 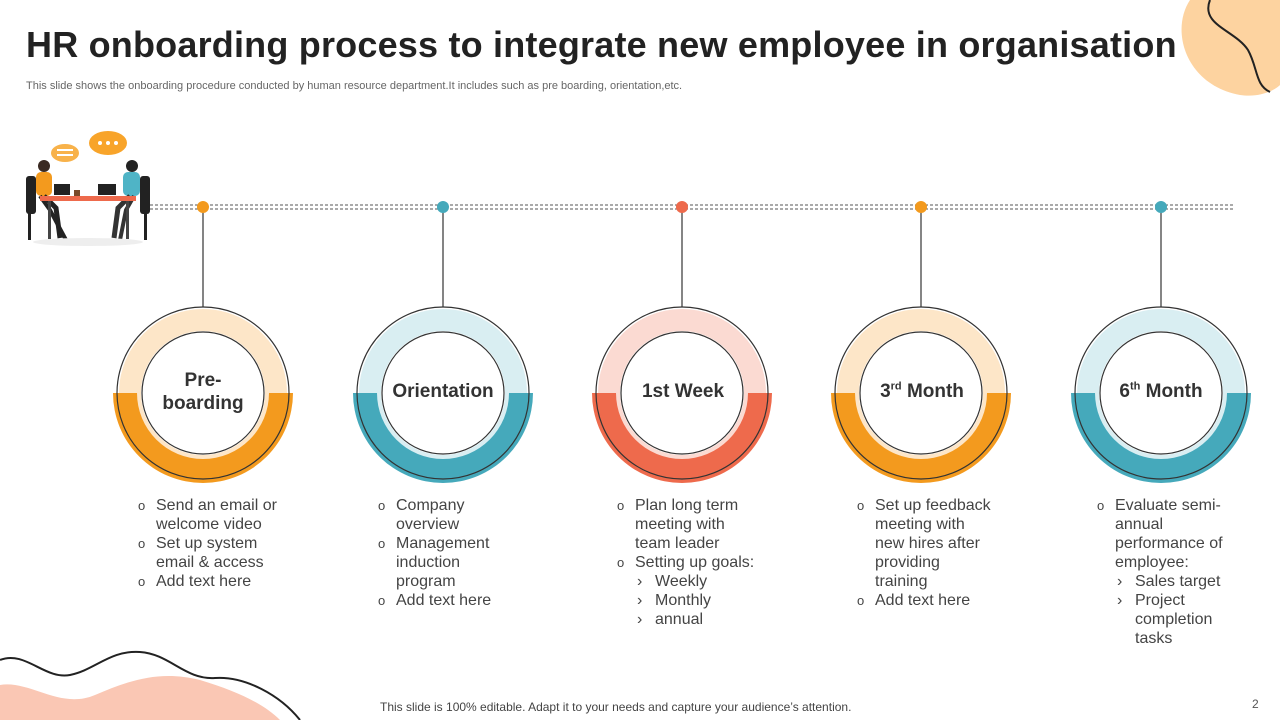 I want to click on list-item: Send an email or welcome video, so click(x=208, y=515).